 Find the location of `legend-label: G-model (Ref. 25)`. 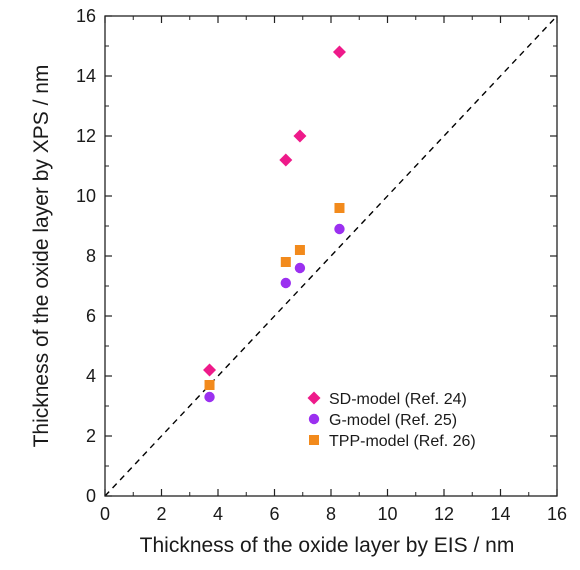

legend-label: G-model (Ref. 25) is located at coordinates (393, 420).